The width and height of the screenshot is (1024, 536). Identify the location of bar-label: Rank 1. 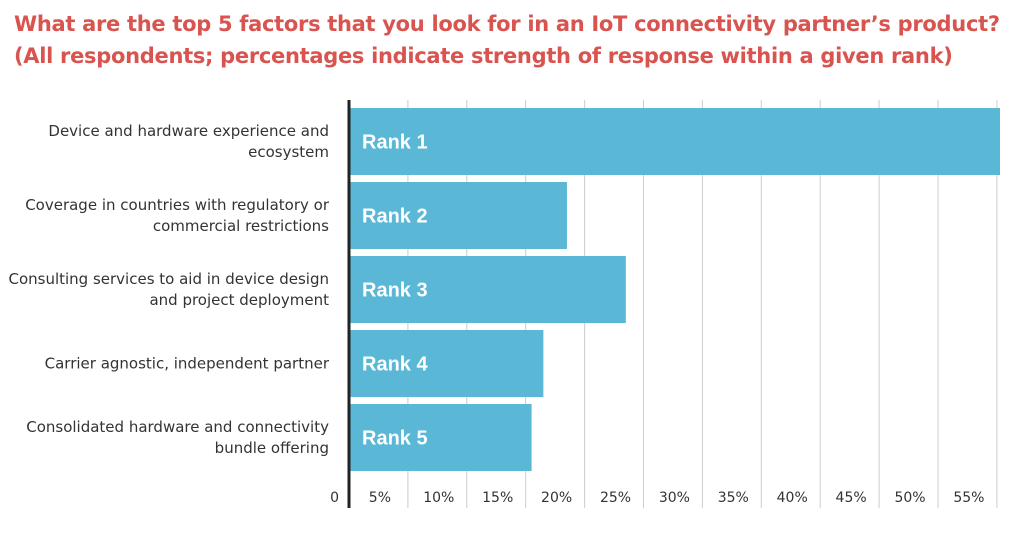
(395, 143).